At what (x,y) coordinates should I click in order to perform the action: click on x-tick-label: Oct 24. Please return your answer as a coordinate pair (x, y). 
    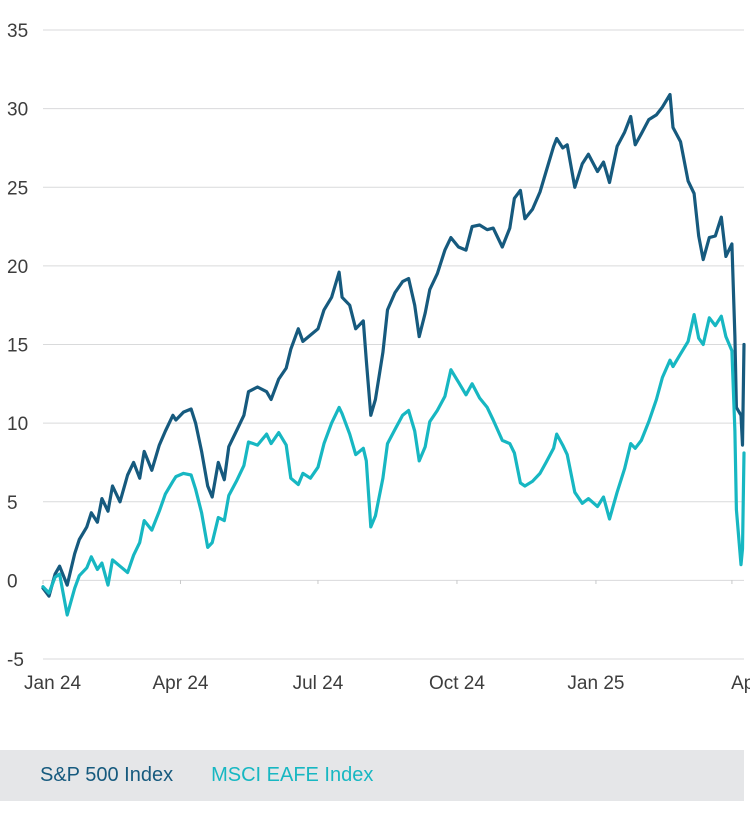
    Looking at the image, I should click on (457, 683).